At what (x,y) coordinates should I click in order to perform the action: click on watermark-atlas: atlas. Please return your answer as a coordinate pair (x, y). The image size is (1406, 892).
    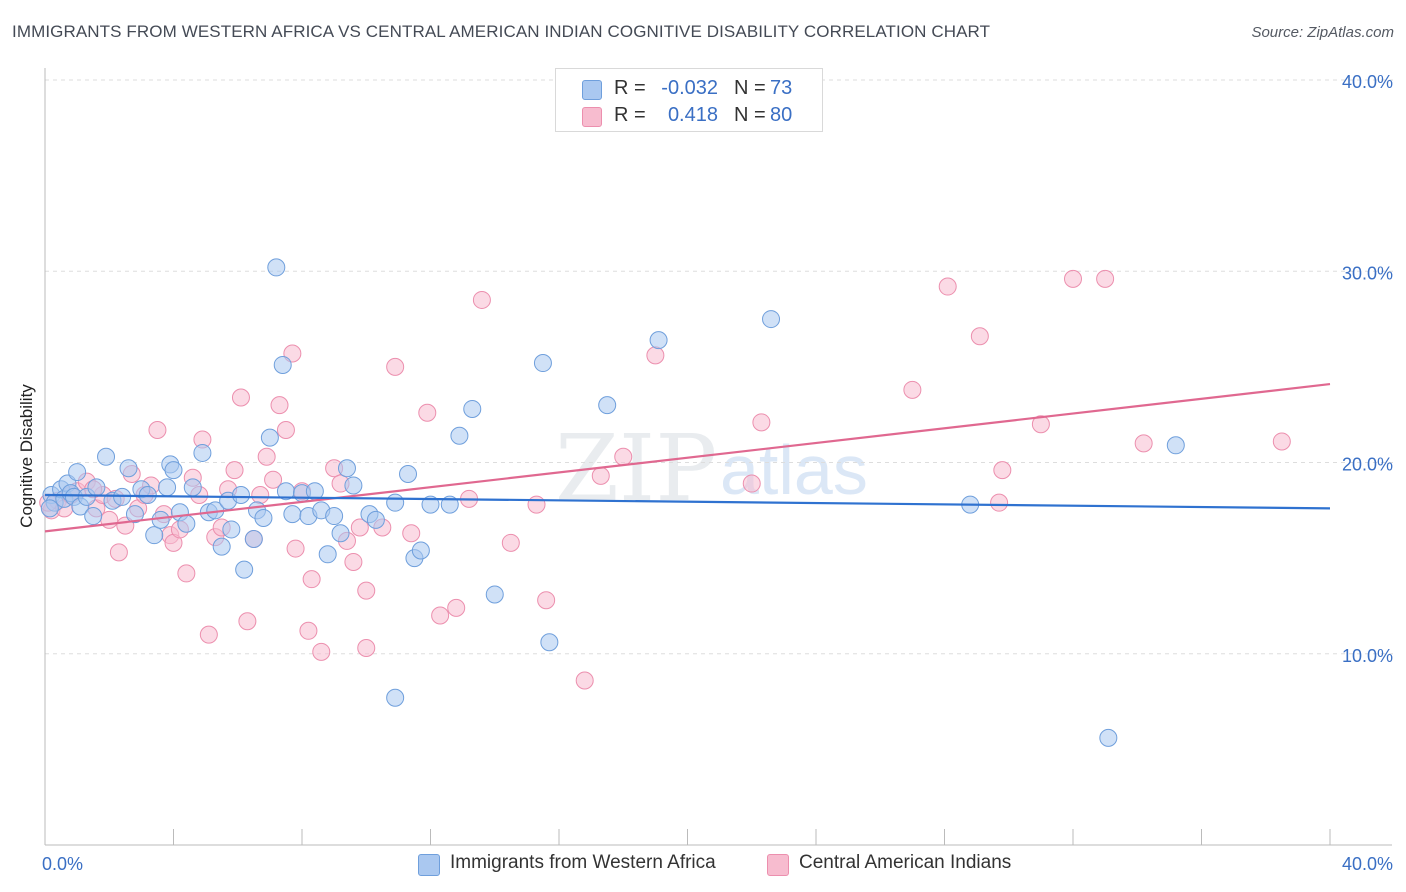
    Looking at the image, I should click on (794, 470).